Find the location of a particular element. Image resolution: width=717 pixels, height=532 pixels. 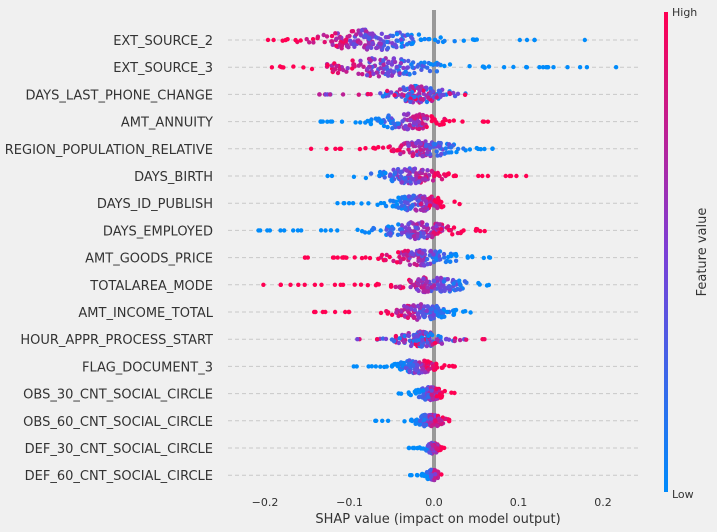

colorbar-title: Feature value is located at coordinates (702, 252).